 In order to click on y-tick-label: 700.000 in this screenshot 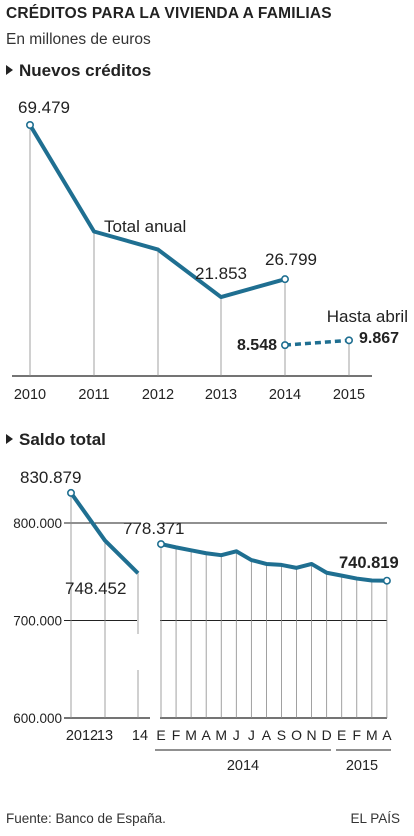, I will do `click(37, 621)`.